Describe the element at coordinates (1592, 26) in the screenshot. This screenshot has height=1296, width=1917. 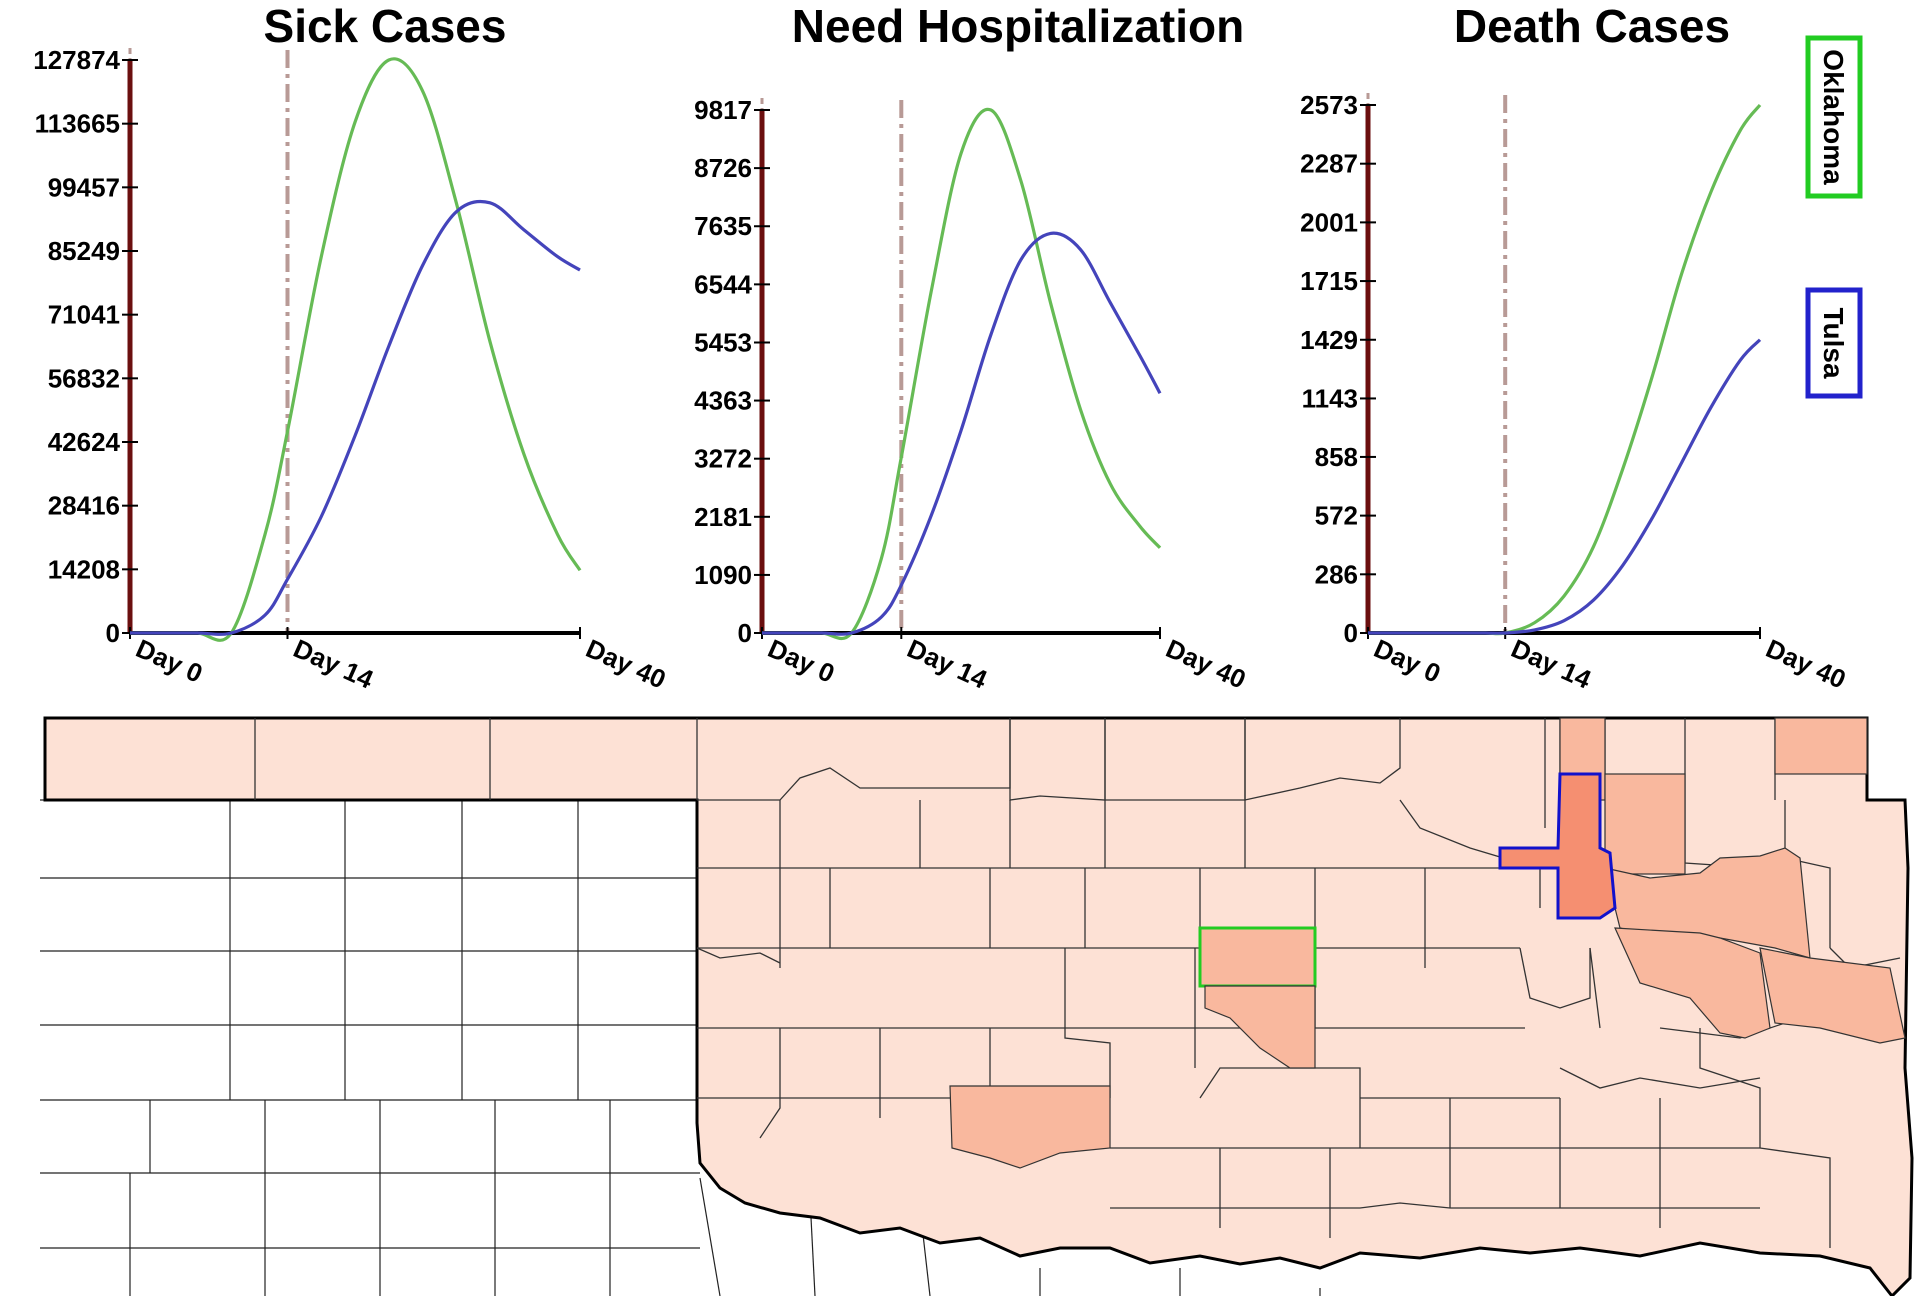
I see `chart-title: Death Cases` at that location.